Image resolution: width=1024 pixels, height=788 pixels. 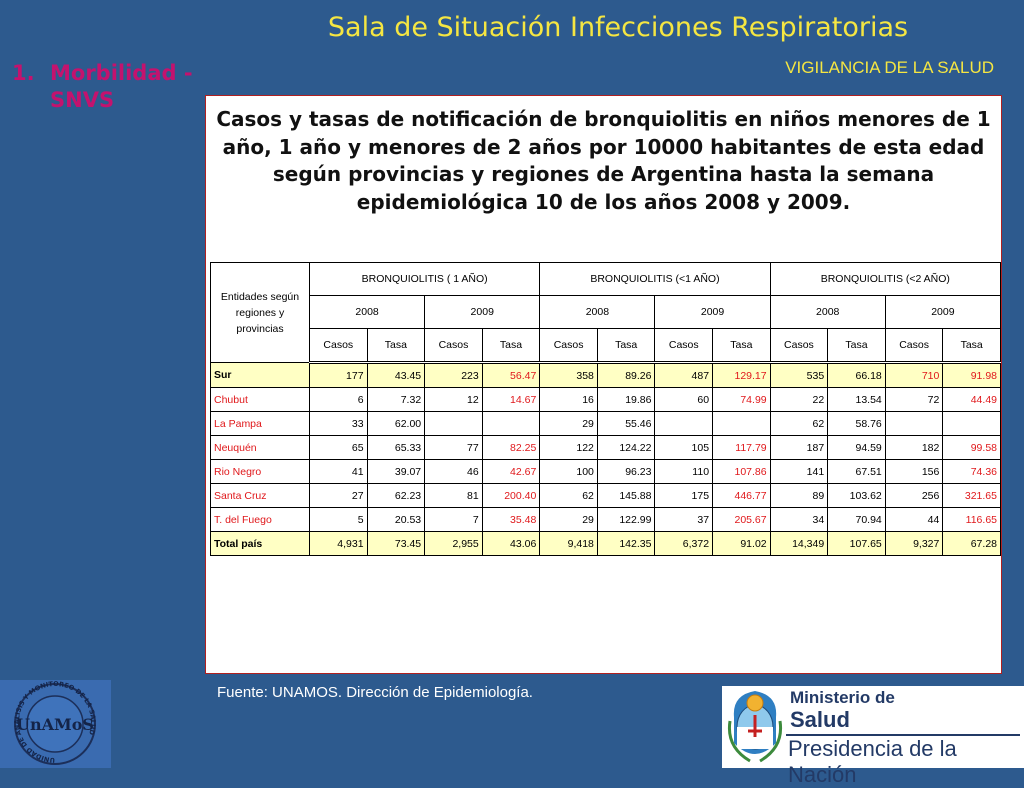 I want to click on row-label: T. del Fuego, so click(x=260, y=519).